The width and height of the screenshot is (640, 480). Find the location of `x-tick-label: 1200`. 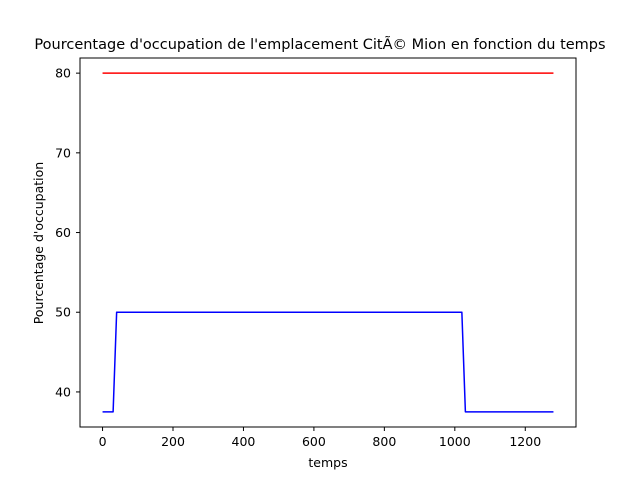

x-tick-label: 1200 is located at coordinates (525, 441).